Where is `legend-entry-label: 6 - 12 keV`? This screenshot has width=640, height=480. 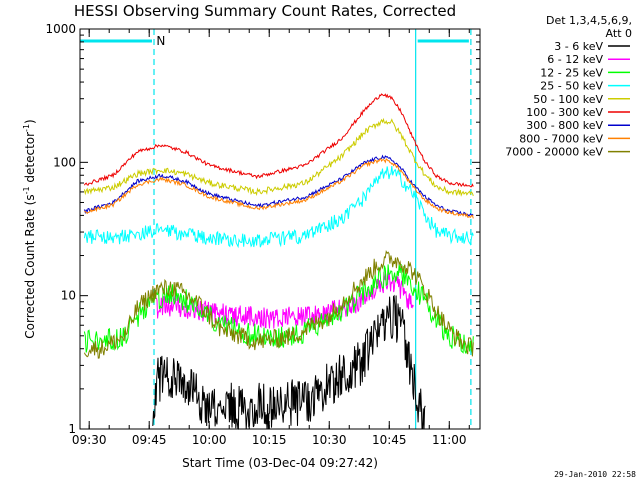
legend-entry-label: 6 - 12 keV is located at coordinates (575, 59).